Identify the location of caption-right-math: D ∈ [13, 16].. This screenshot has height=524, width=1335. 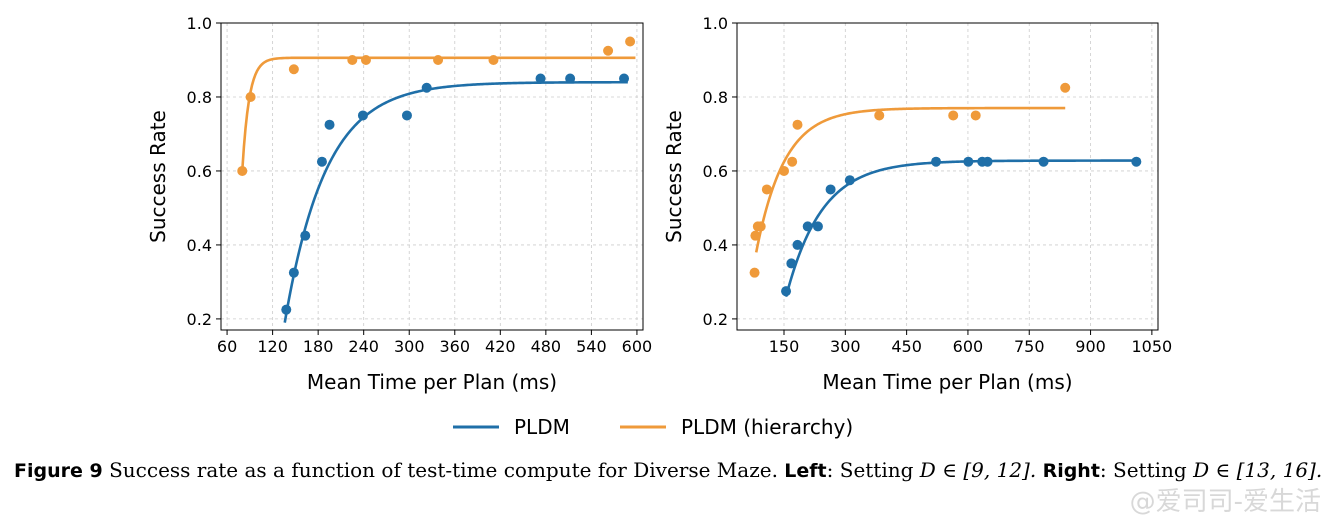
(1258, 470).